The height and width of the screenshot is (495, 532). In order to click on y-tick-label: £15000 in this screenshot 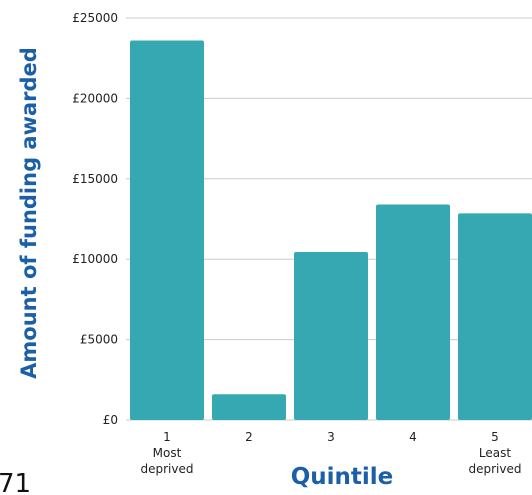, I will do `click(95, 179)`.